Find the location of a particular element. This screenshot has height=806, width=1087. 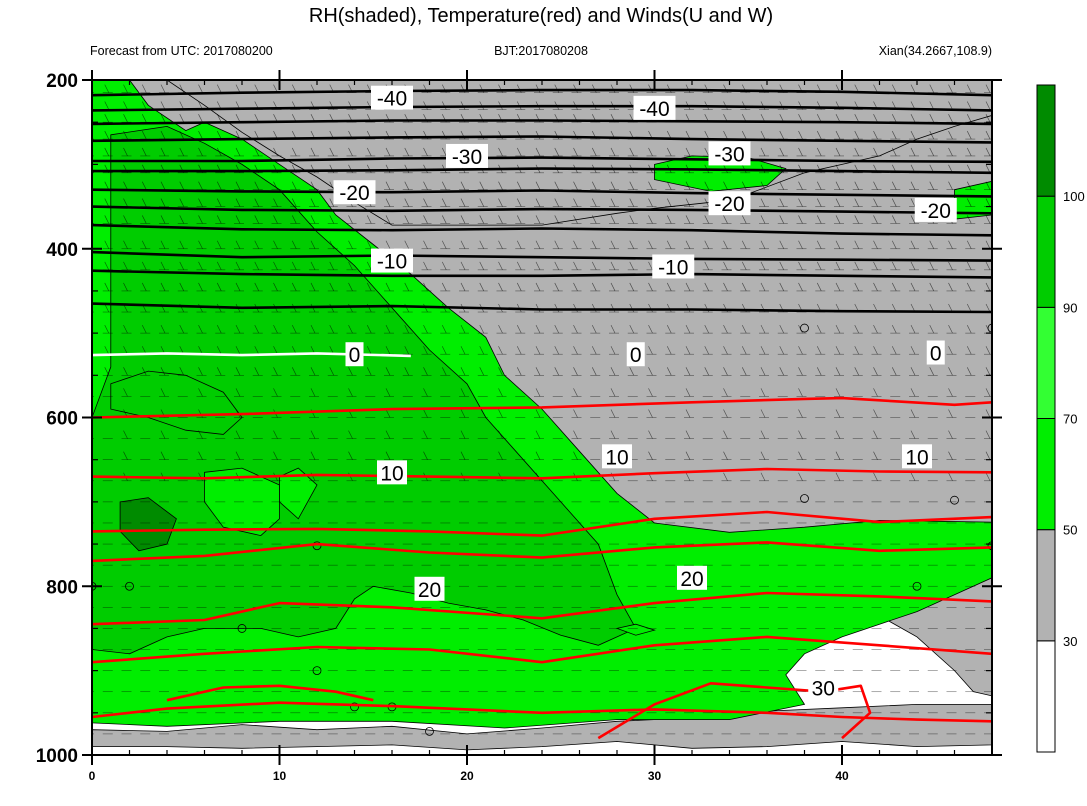

rh-region-gray is located at coordinates (542, 727).